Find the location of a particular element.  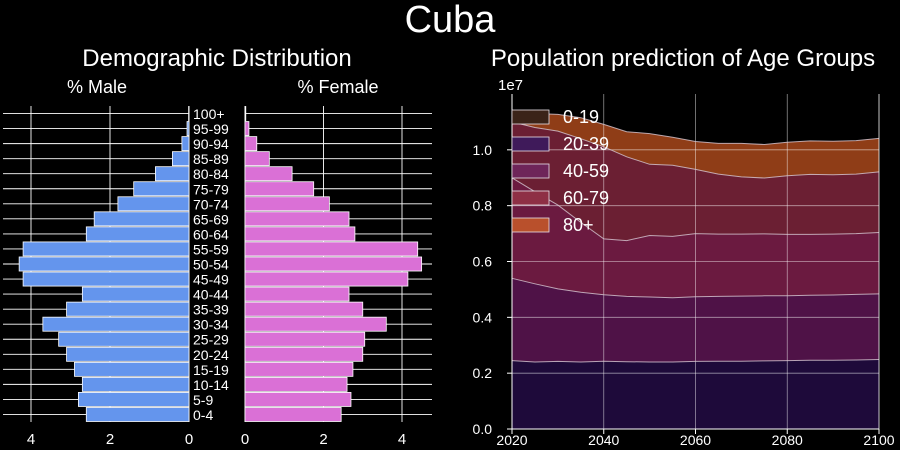

age-group-label: 85-89 is located at coordinates (211, 159).